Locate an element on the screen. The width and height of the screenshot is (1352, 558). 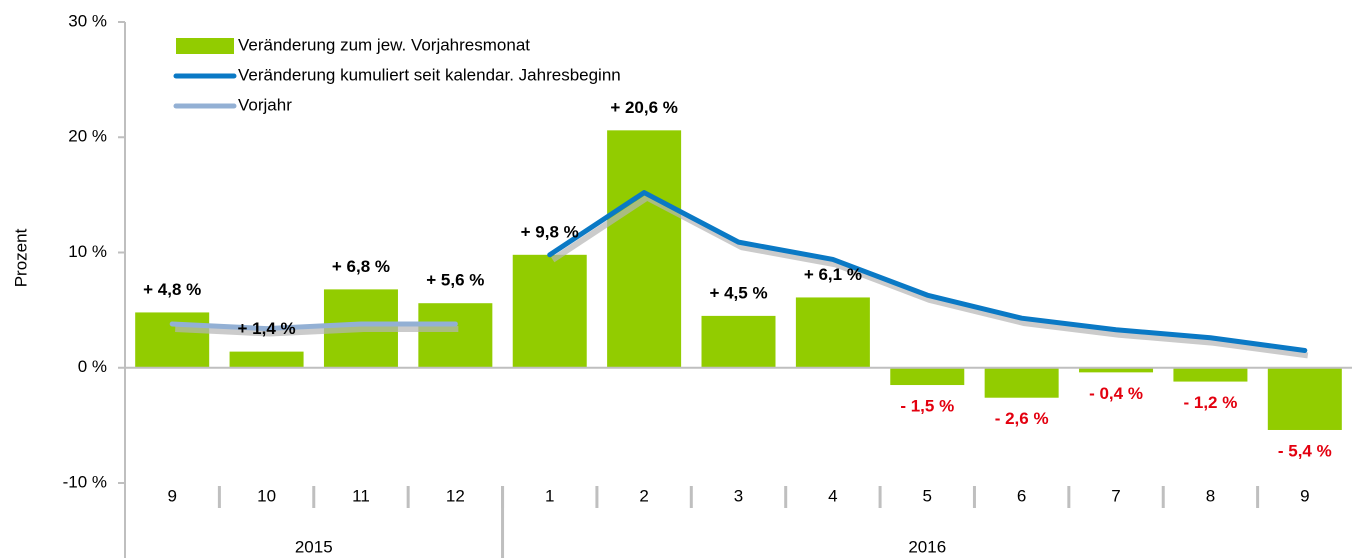
group-label: 2015 is located at coordinates (314, 546).